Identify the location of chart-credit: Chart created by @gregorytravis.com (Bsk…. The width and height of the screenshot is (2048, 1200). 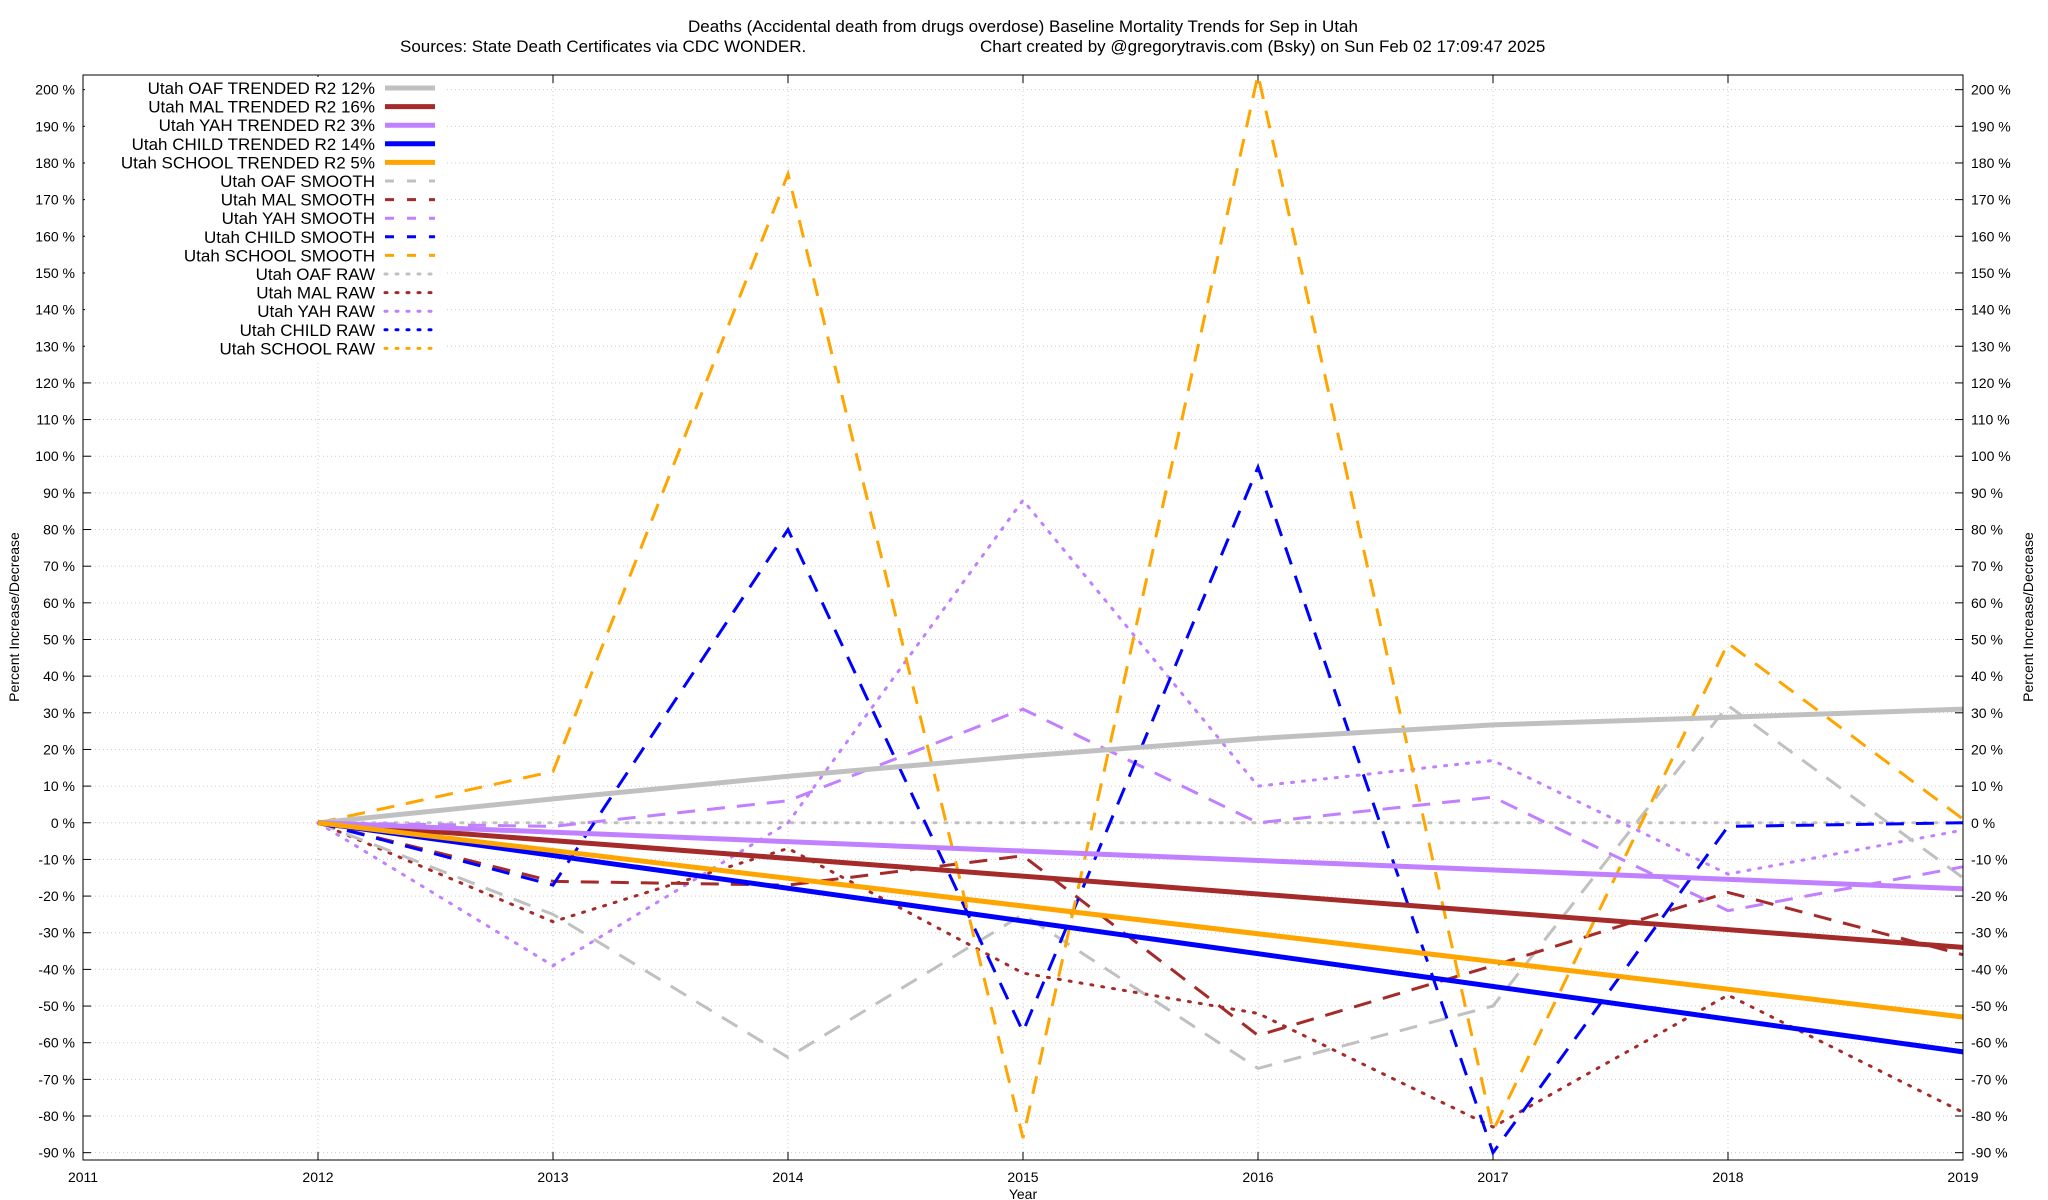
(1262, 46).